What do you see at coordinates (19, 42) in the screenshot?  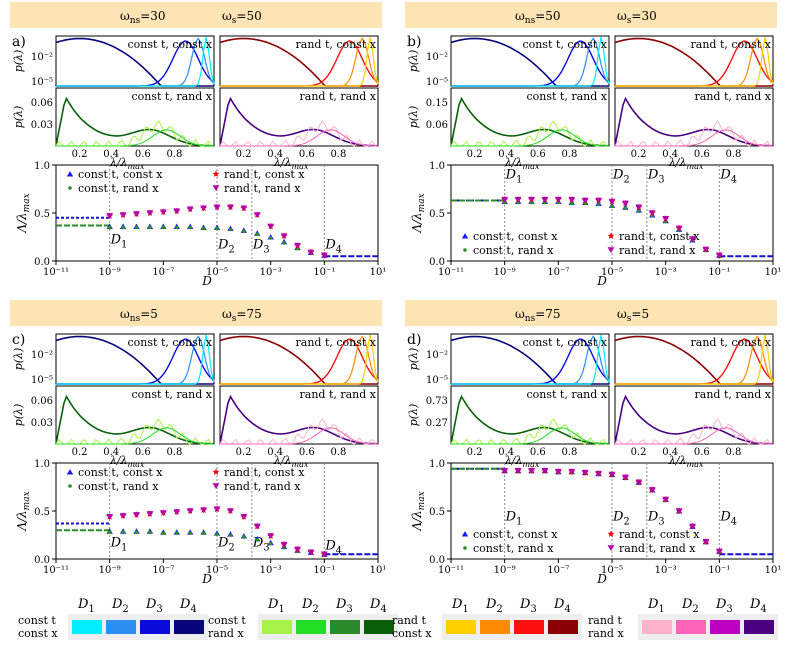 I see `panel-label: a)` at bounding box center [19, 42].